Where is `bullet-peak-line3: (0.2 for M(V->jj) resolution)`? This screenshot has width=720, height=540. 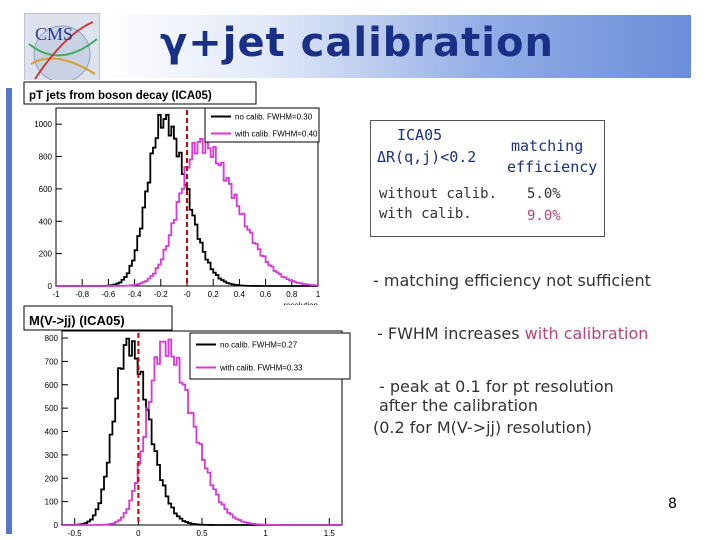 bullet-peak-line3: (0.2 for M(V->jj) resolution) is located at coordinates (482, 427).